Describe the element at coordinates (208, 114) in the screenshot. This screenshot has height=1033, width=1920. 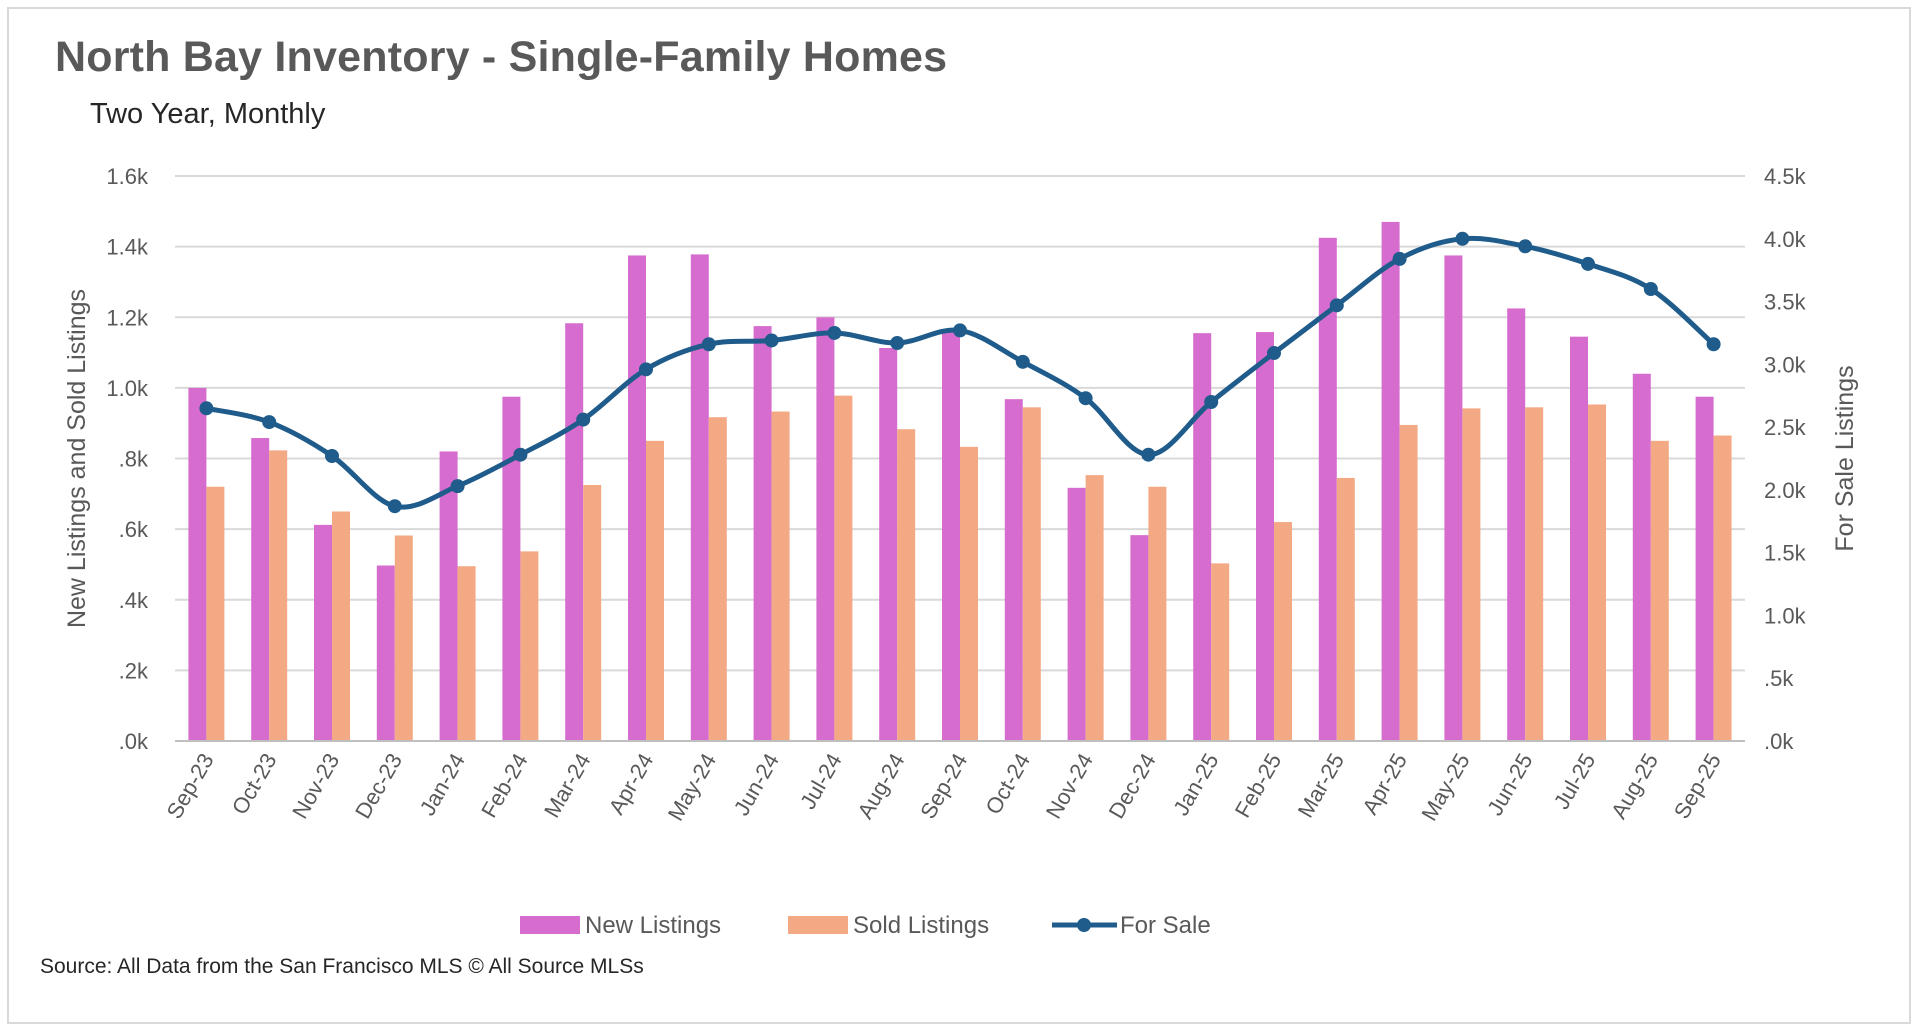
I see `chart-subtitle: Two Year, Monthly` at that location.